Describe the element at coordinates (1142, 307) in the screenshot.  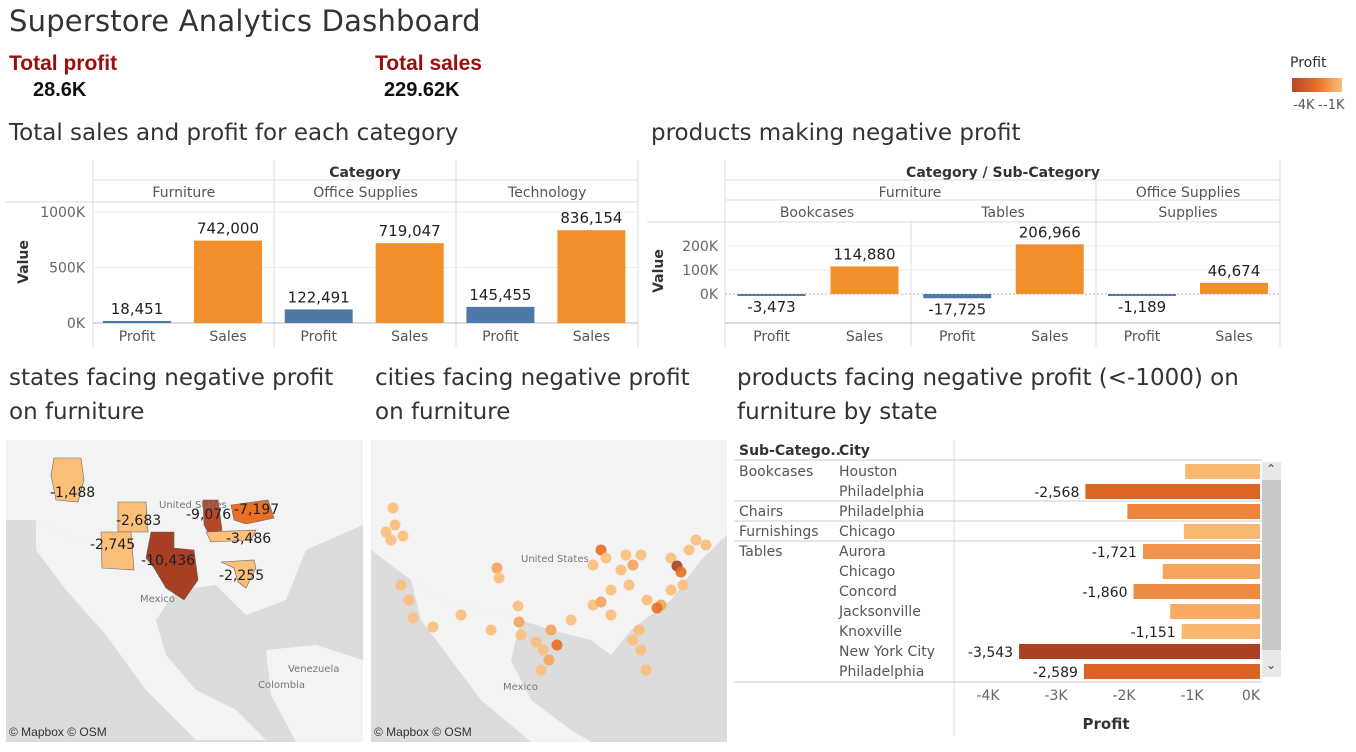
I see `negative-bar-value-label: -1,189` at that location.